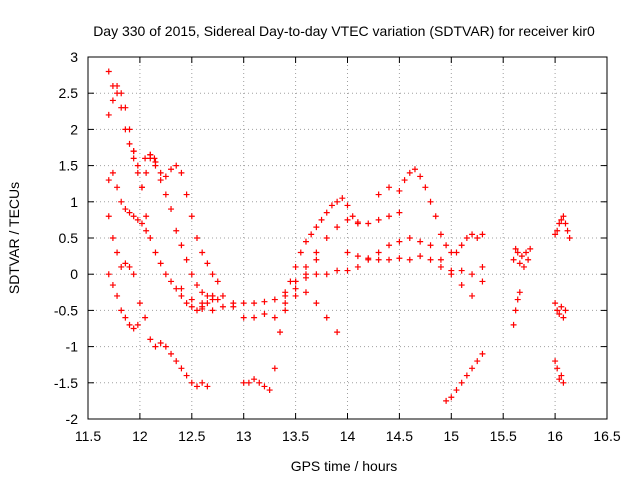 This screenshot has width=640, height=480. Describe the element at coordinates (555, 436) in the screenshot. I see `x-tick-label: 16` at that location.